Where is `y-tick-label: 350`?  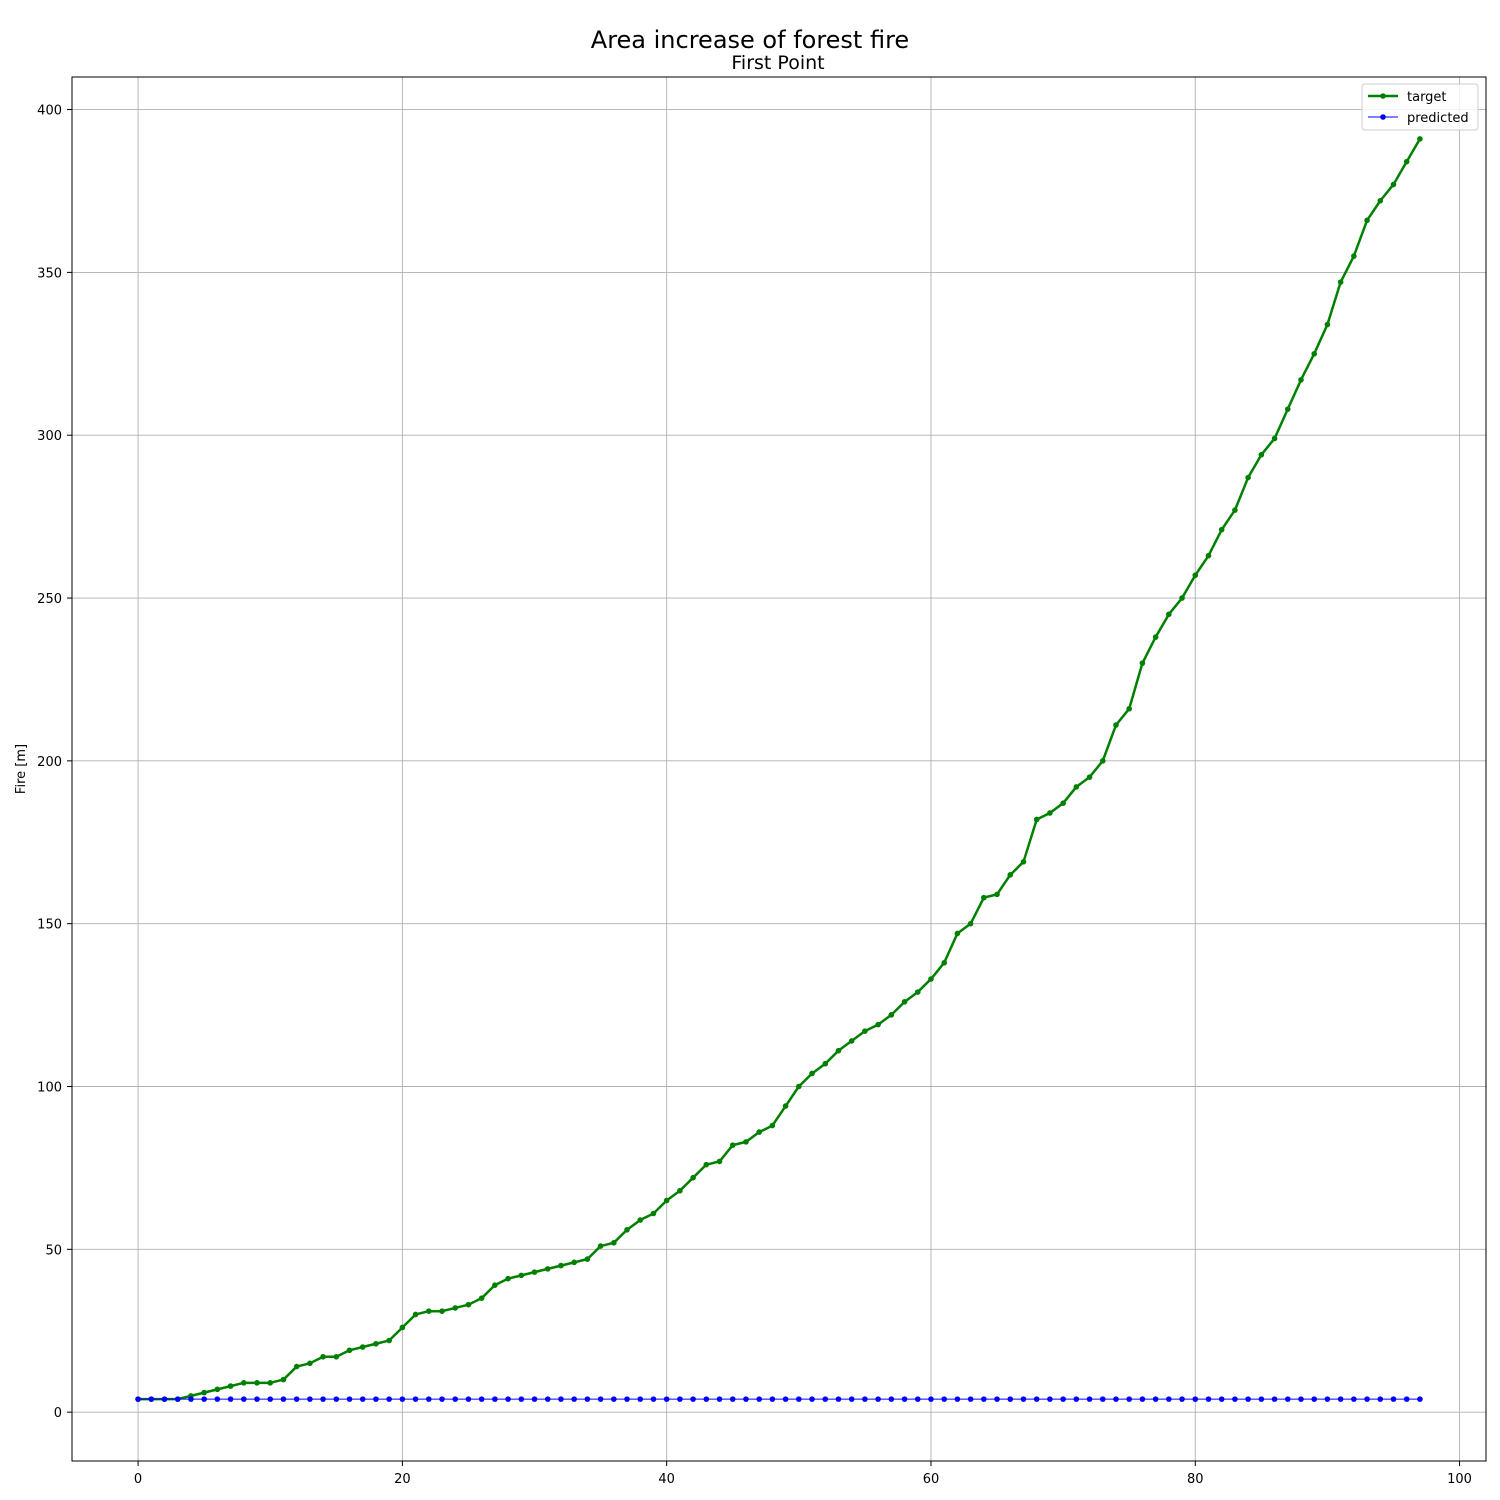
y-tick-label: 350 is located at coordinates (49, 273).